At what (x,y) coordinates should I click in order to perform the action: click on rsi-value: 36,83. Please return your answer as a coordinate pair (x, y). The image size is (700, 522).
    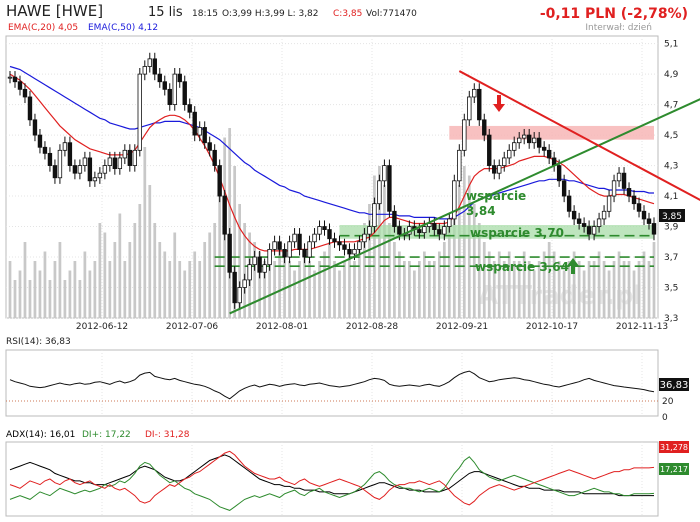
    Looking at the image, I should click on (674, 385).